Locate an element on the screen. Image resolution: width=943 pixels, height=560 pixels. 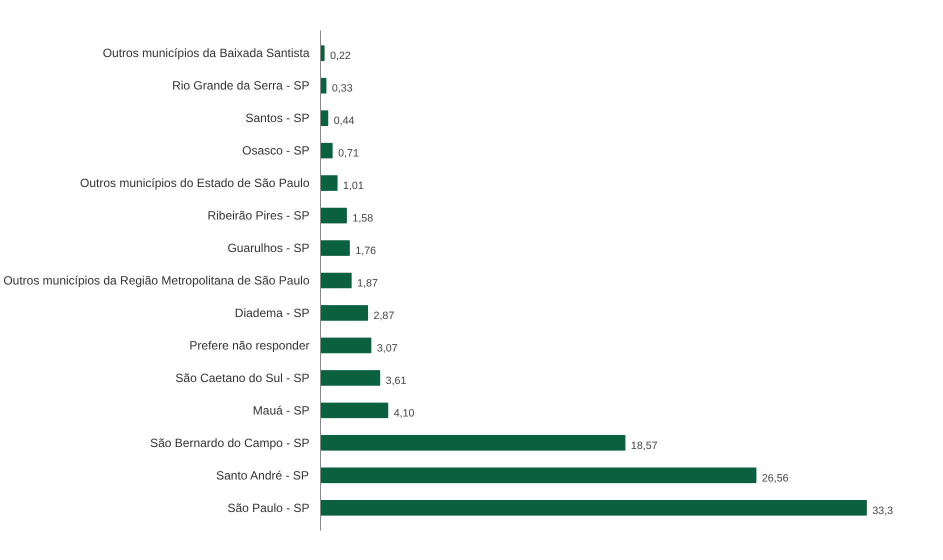
data-label: 18,57 is located at coordinates (644, 446).